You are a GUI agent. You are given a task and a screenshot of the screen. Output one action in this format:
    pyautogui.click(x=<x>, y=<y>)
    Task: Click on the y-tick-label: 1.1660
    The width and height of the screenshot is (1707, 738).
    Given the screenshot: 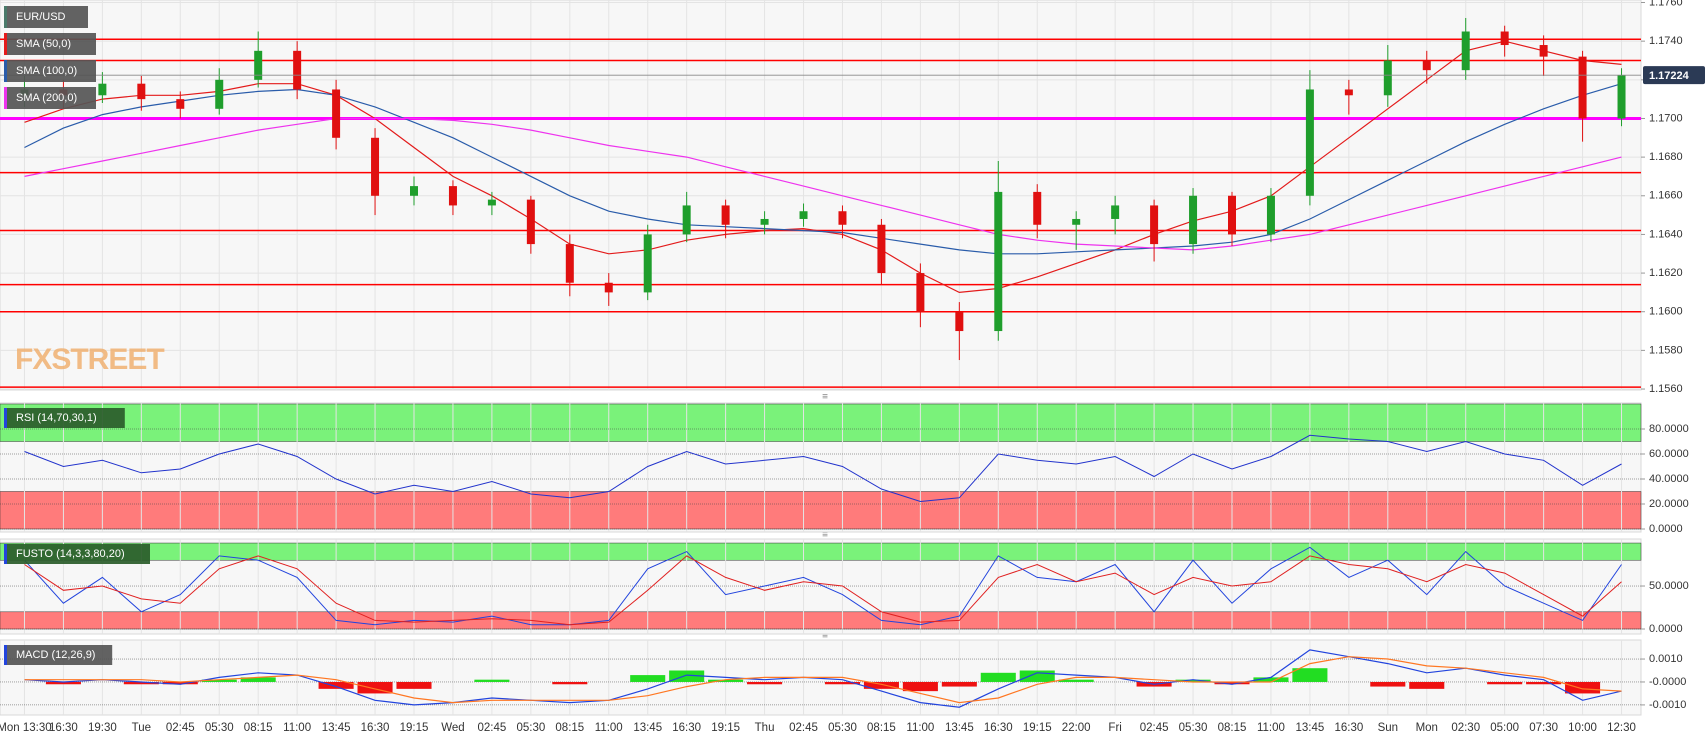 What is the action you would take?
    pyautogui.click(x=1666, y=196)
    